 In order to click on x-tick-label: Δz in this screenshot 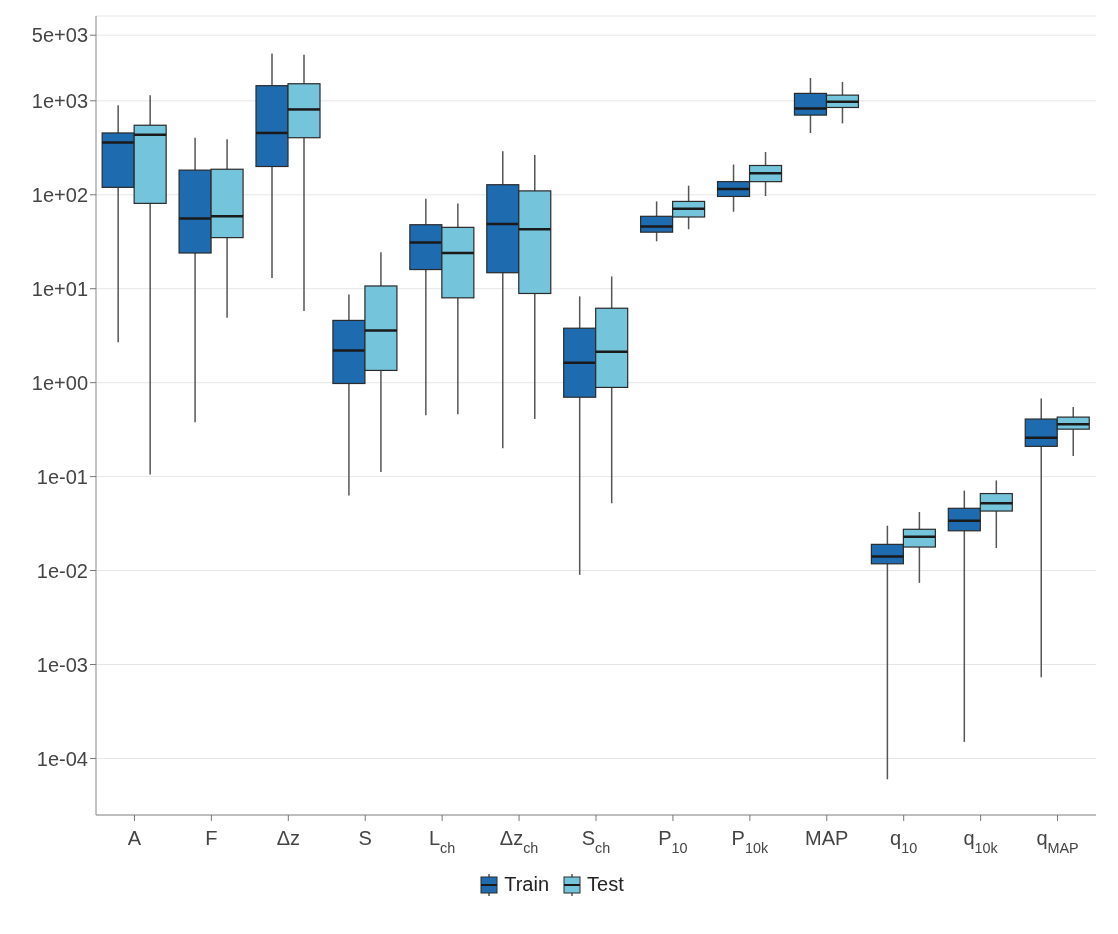, I will do `click(288, 838)`.